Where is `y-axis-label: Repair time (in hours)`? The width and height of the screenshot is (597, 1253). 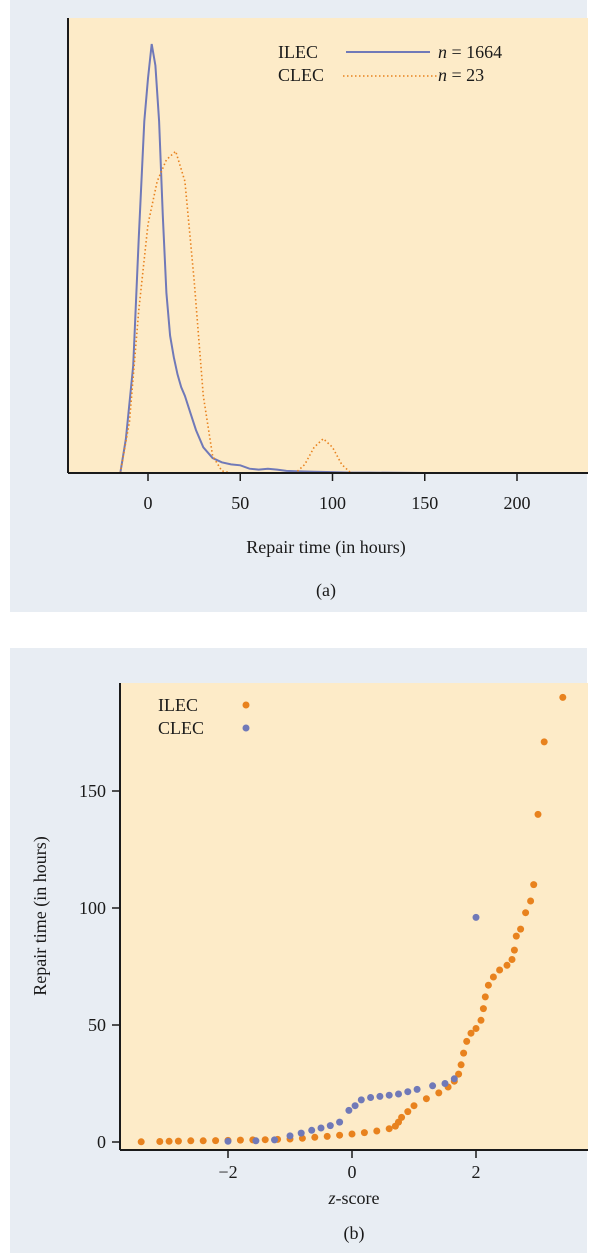 y-axis-label: Repair time (in hours) is located at coordinates (40, 915).